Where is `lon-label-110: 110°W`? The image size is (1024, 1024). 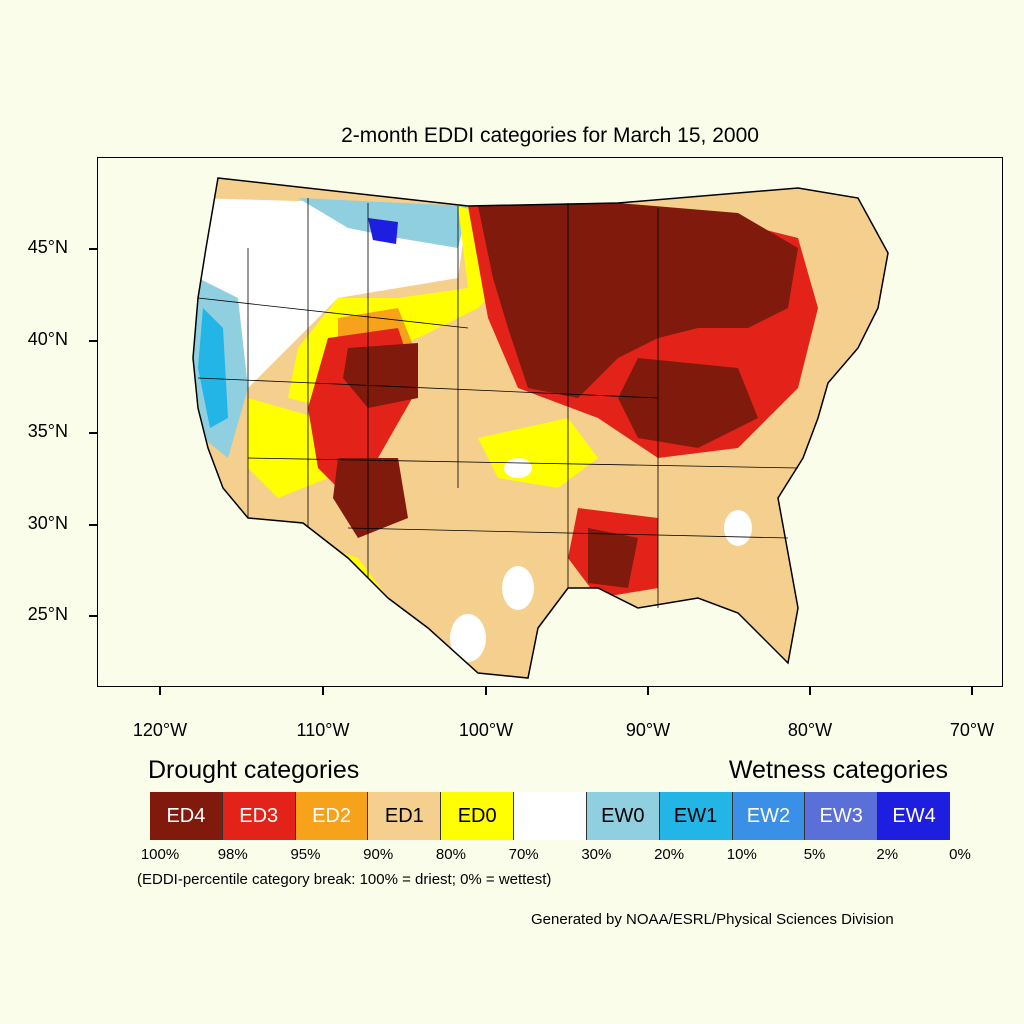
lon-label-110: 110°W is located at coordinates (323, 730).